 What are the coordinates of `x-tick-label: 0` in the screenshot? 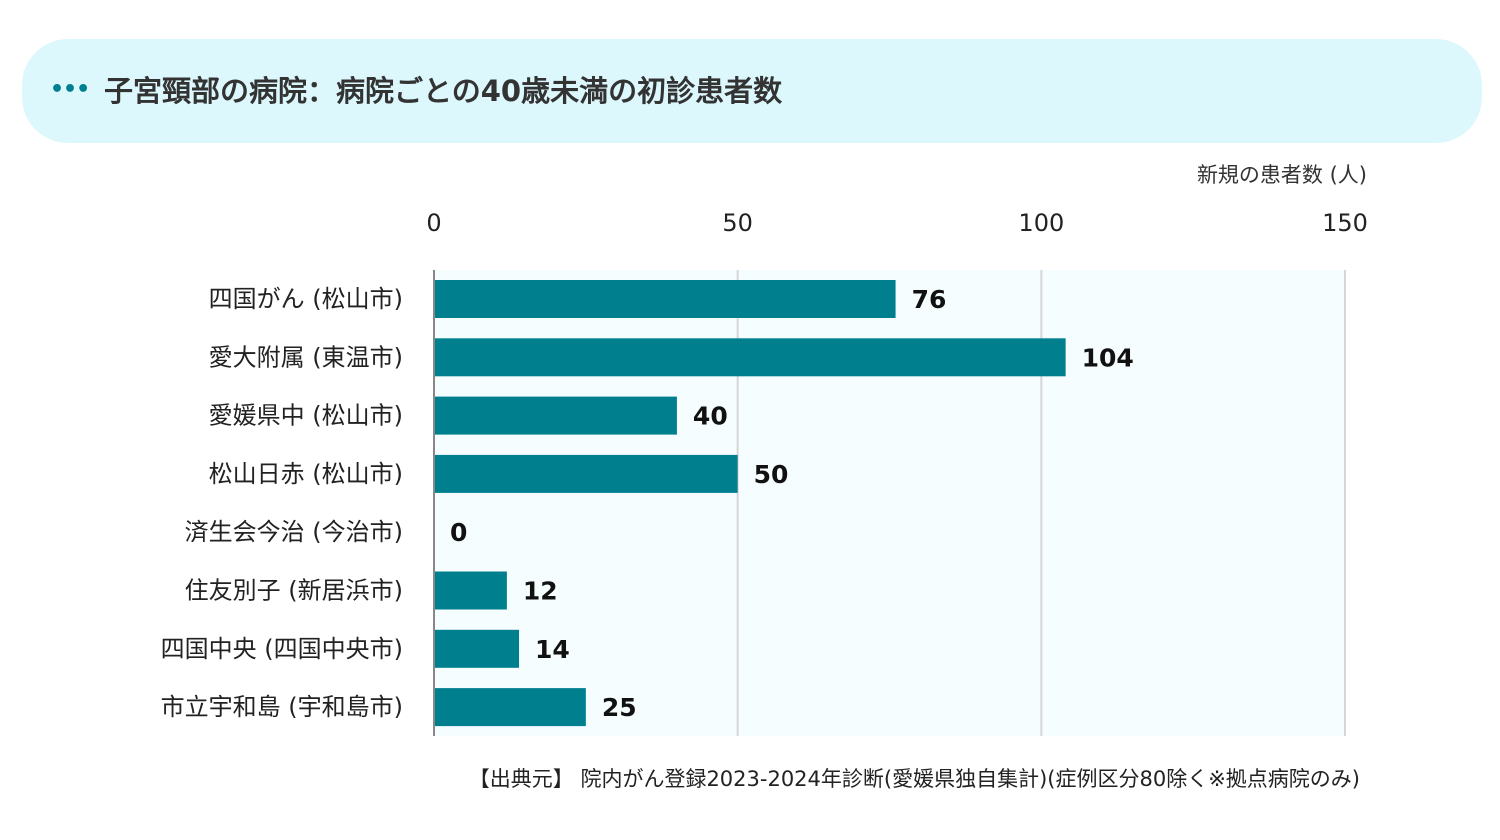 It's located at (433, 223).